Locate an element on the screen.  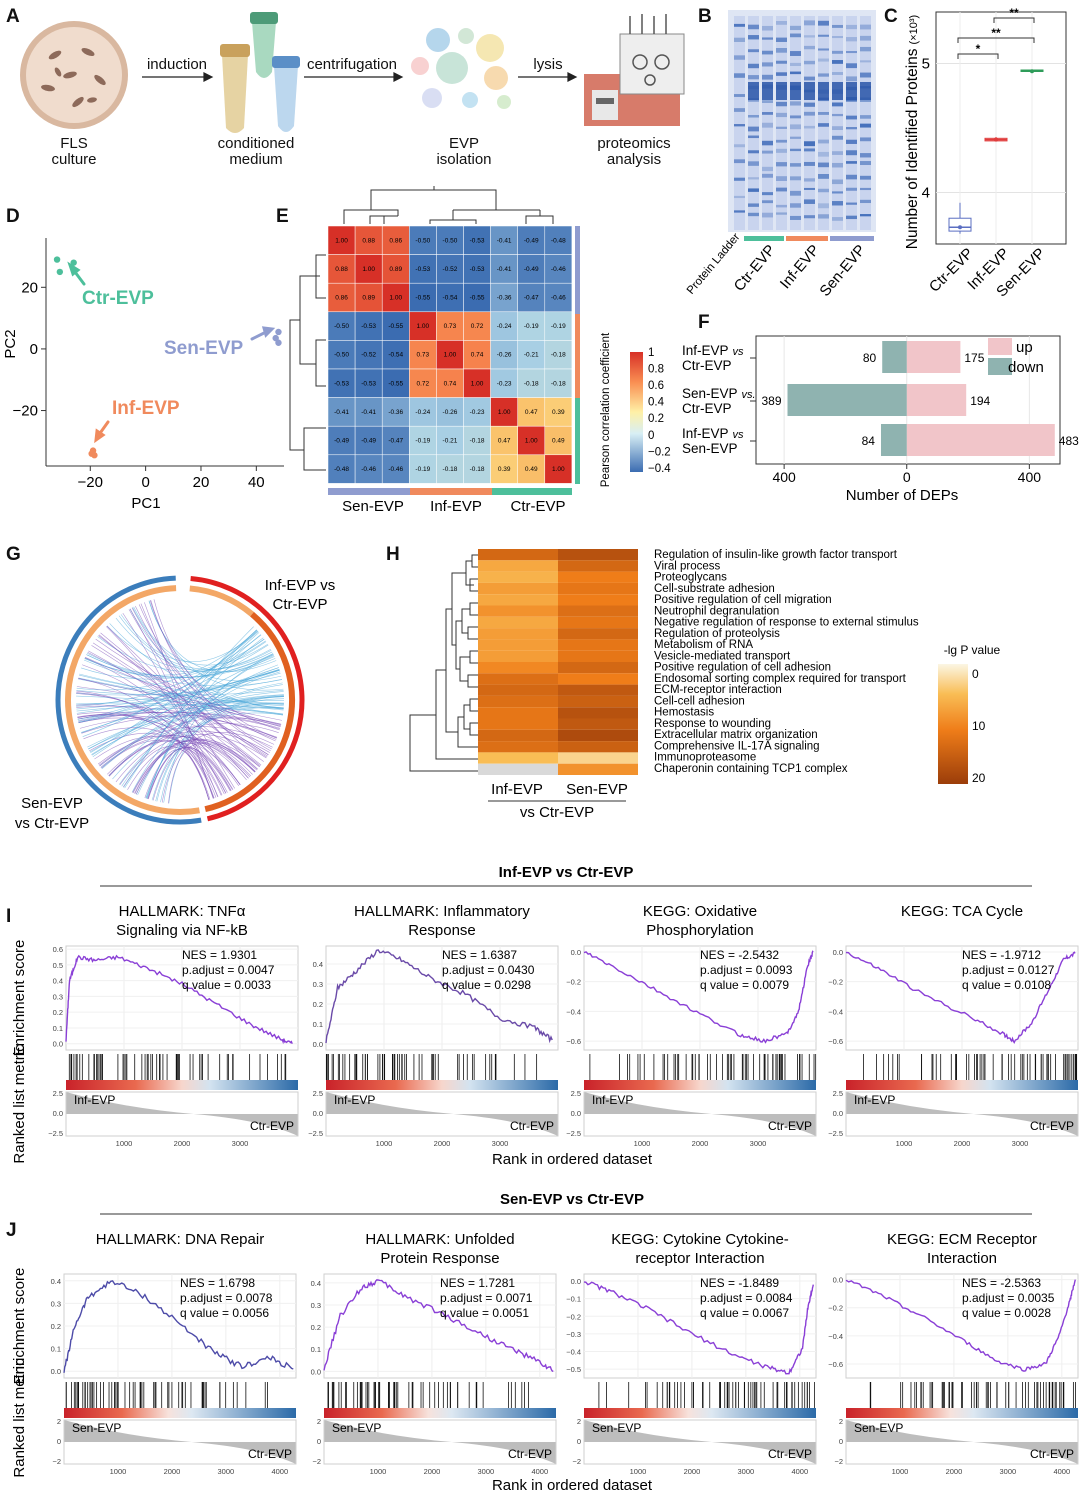
y-axis-label: Number of Identified Proteins(×10³) is located at coordinates (912, 132).